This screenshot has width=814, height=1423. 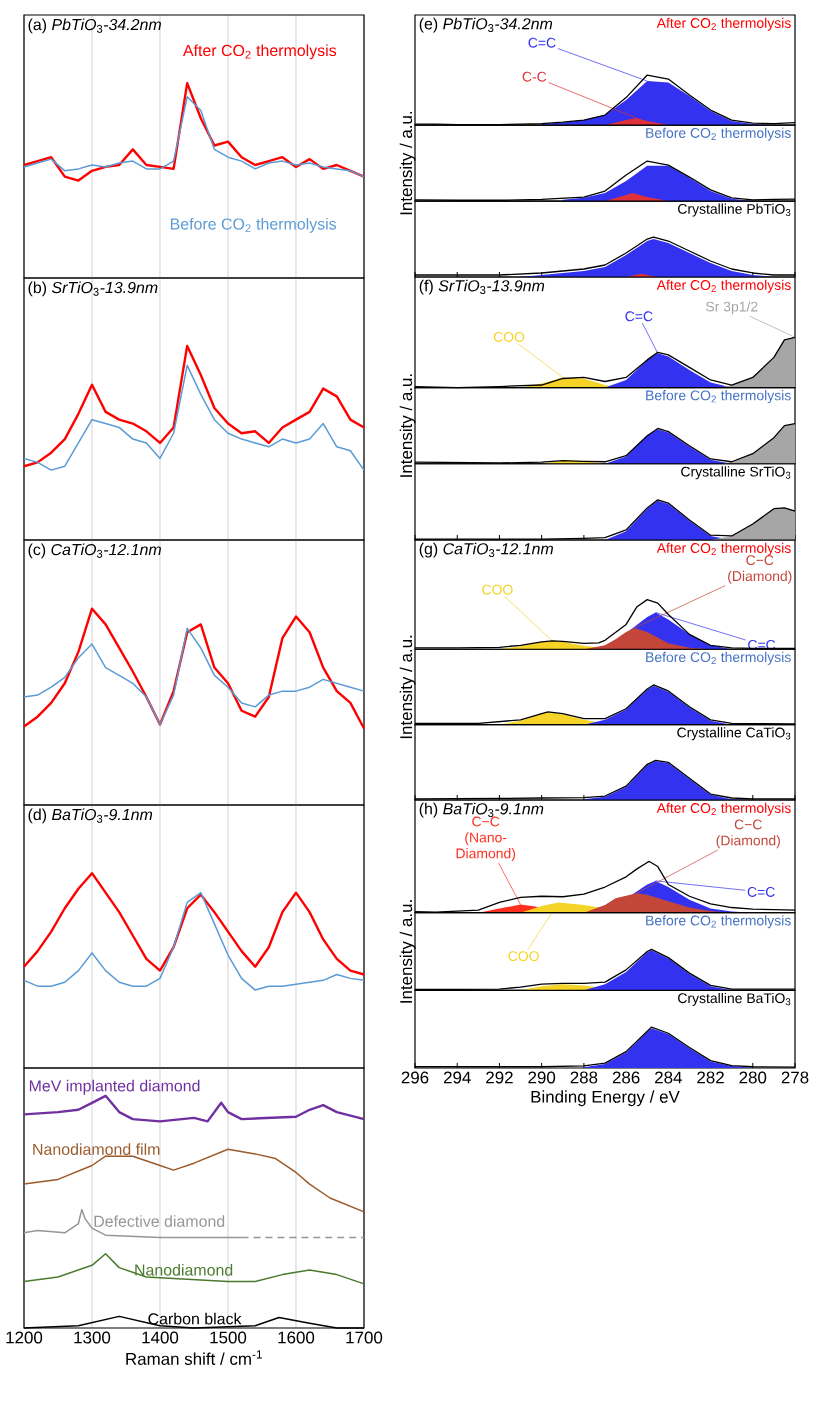 What do you see at coordinates (160, 1337) in the screenshot?
I see `x-tick-label: 1400` at bounding box center [160, 1337].